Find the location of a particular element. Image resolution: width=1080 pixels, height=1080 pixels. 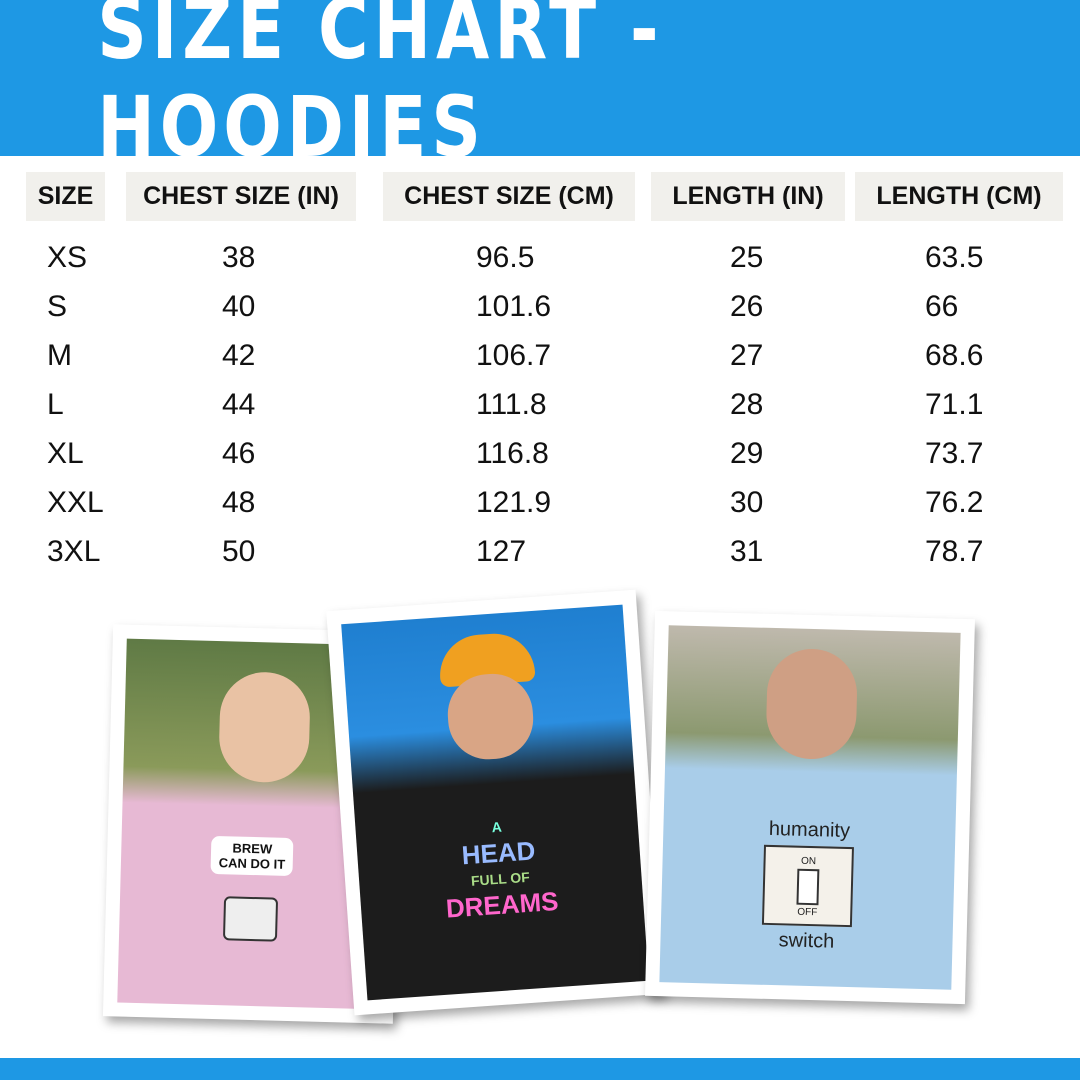

footer-bar is located at coordinates (540, 1069).